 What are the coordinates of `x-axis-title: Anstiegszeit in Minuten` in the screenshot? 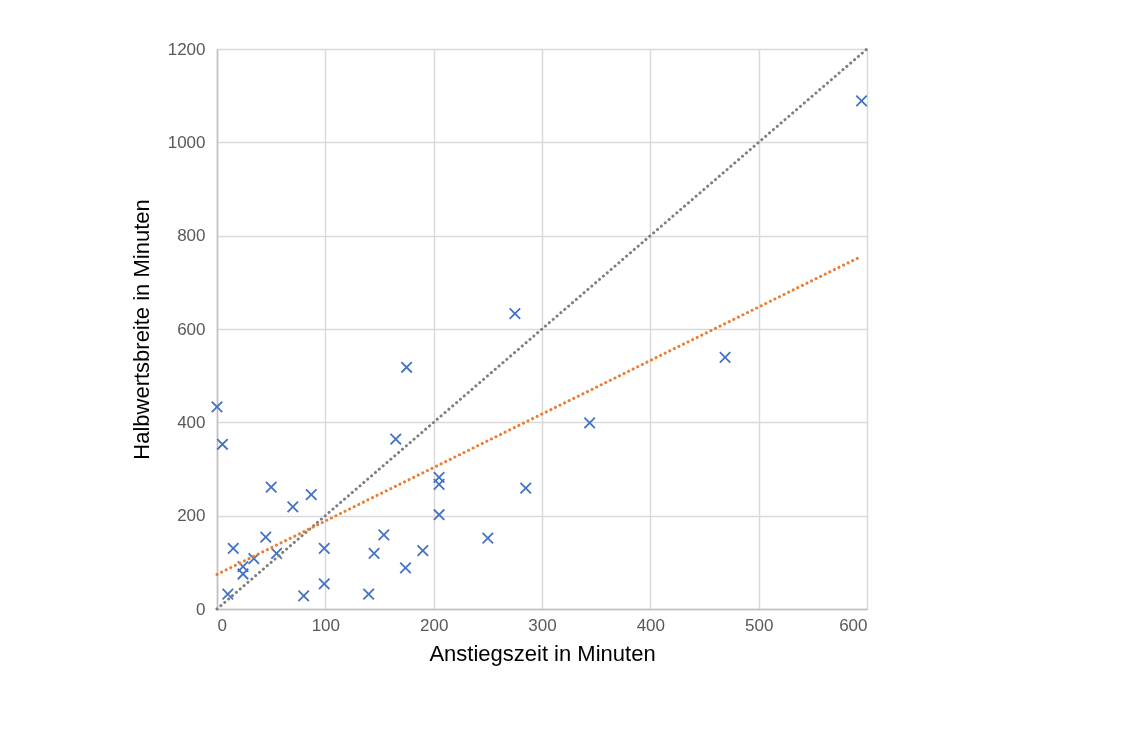 It's located at (542, 653).